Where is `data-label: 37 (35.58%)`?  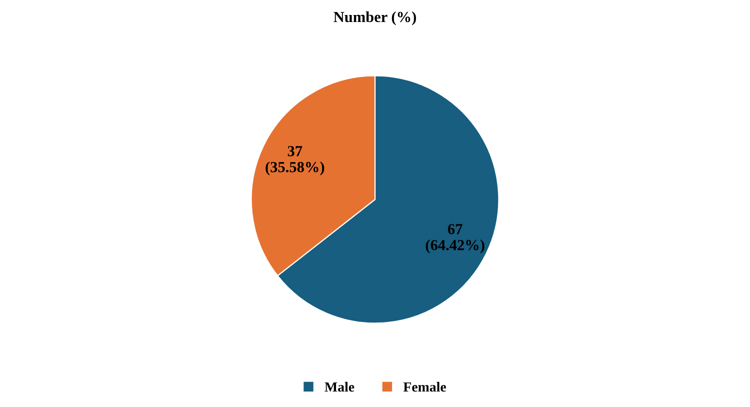 data-label: 37 (35.58%) is located at coordinates (295, 161).